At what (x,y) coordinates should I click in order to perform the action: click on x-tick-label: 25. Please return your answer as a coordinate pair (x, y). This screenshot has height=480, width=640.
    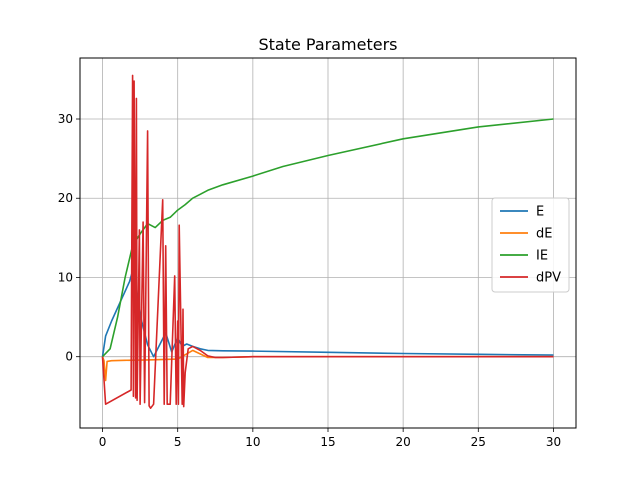
    Looking at the image, I should click on (478, 442).